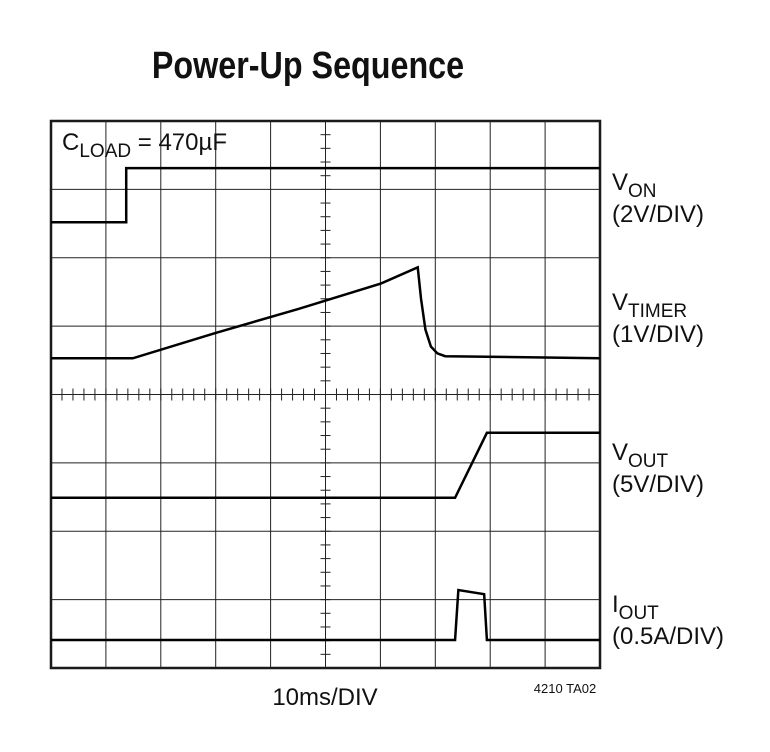 The image size is (770, 752). I want to click on trace-label: VOUT, so click(640, 455).